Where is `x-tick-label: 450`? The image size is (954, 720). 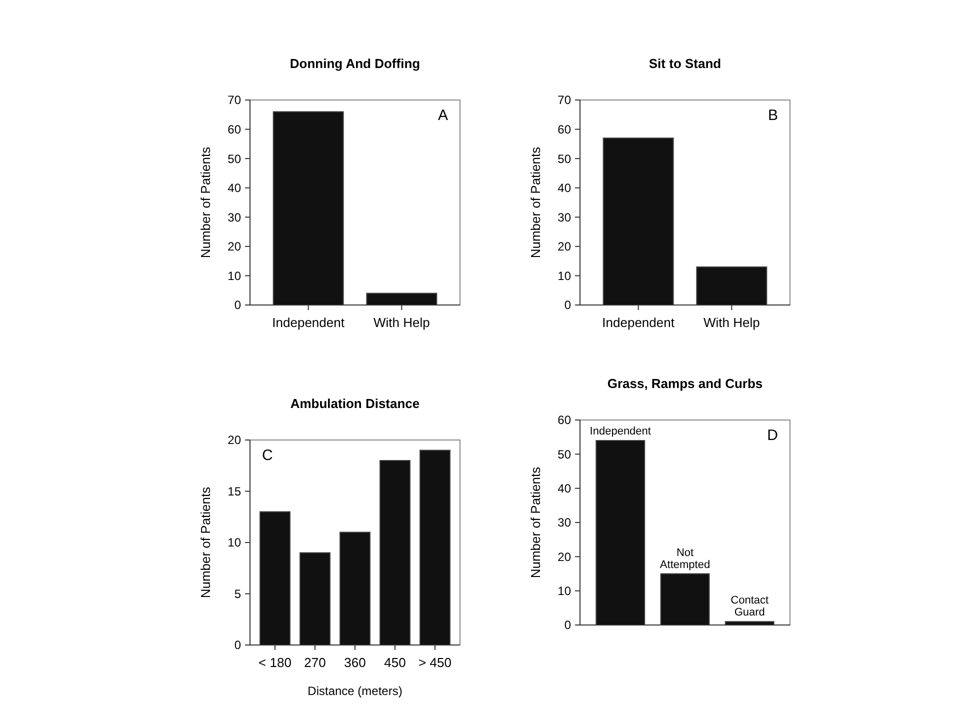
x-tick-label: 450 is located at coordinates (395, 662).